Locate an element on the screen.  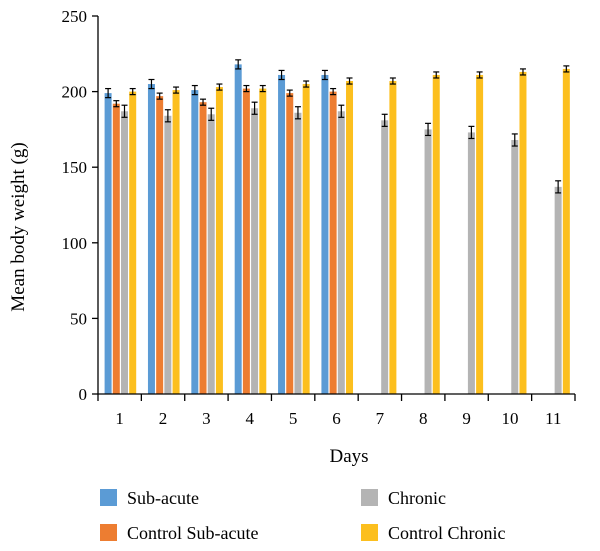
legend-label: Sub-acute is located at coordinates (163, 498).